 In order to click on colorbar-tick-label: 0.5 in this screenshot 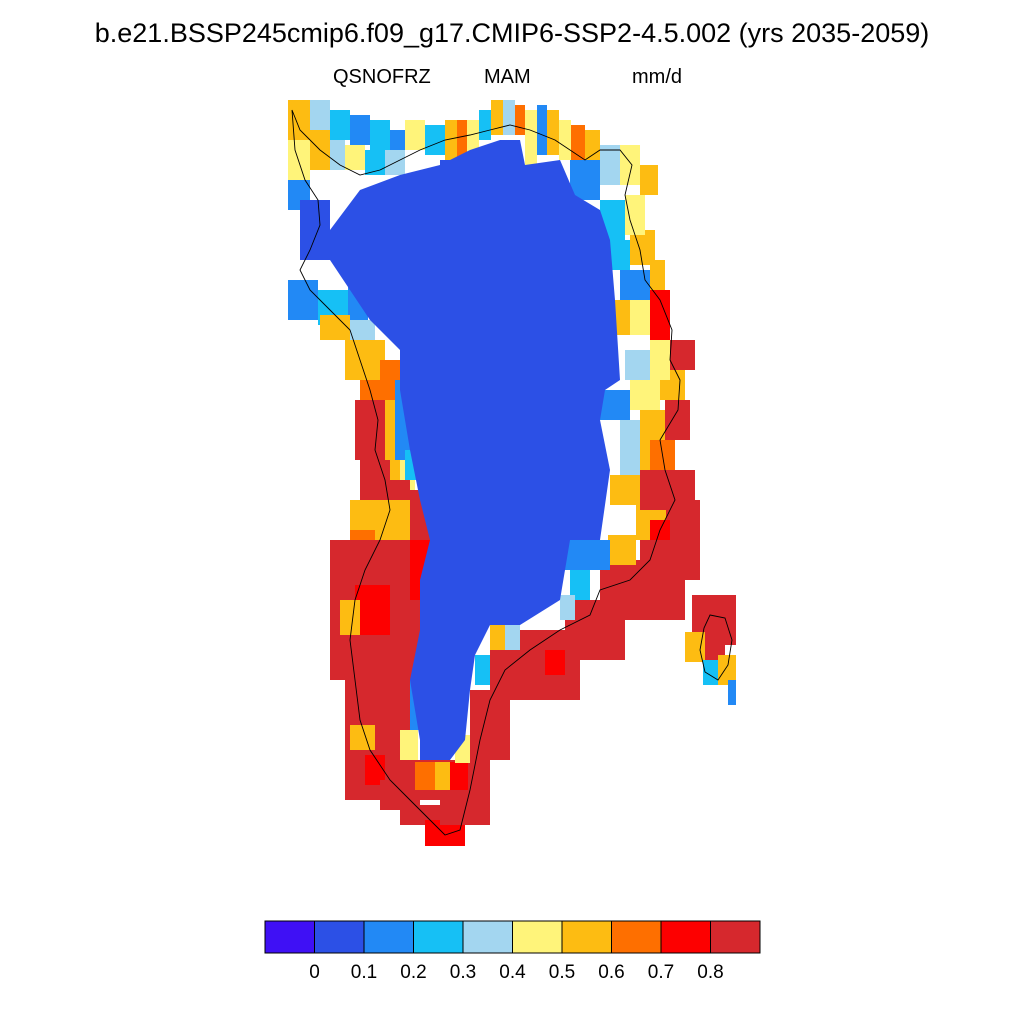, I will do `click(562, 972)`.